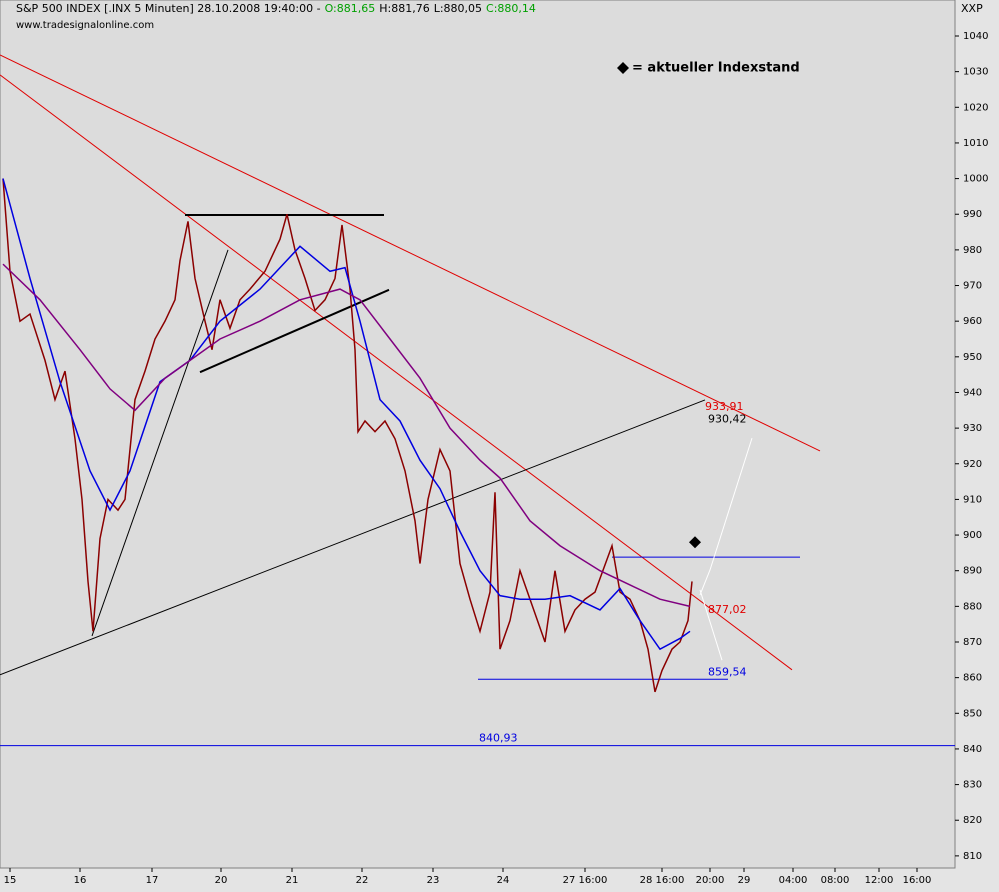 The height and width of the screenshot is (892, 999). Describe the element at coordinates (972, 464) in the screenshot. I see `y-tick-label: 920` at that location.